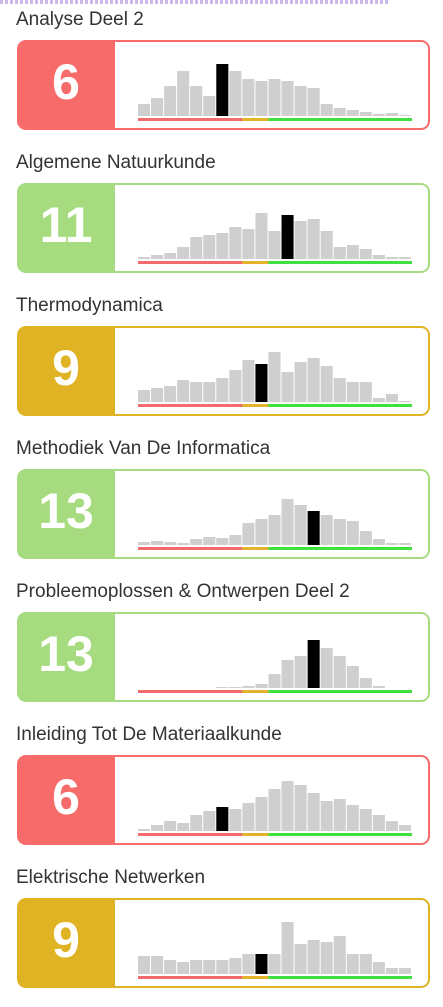 This screenshot has width=443, height=1007. Describe the element at coordinates (183, 591) in the screenshot. I see `course-title: Probleemoplossen & Ontwerpen Deel 2` at that location.